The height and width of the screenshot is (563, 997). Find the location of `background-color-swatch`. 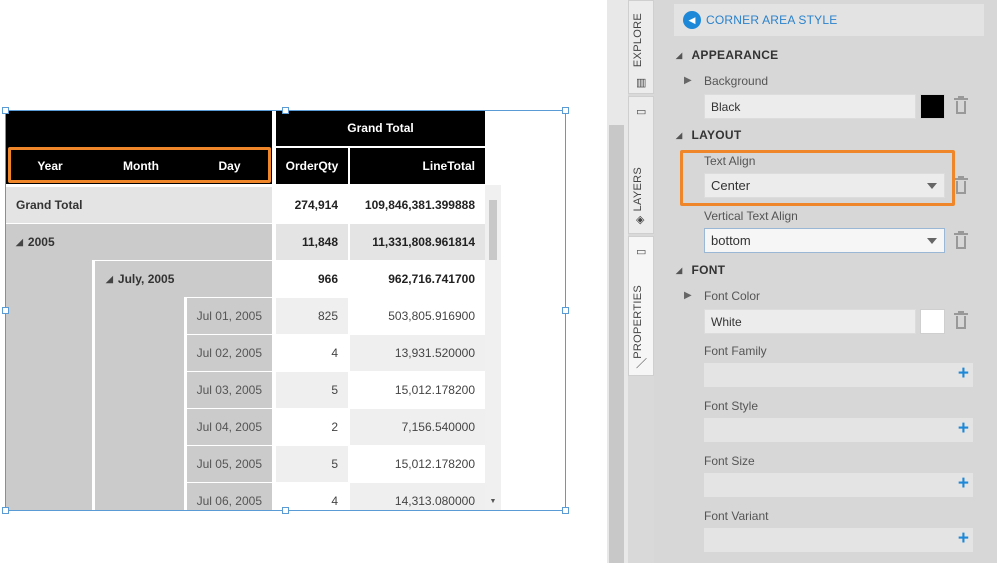

background-color-swatch is located at coordinates (932, 106).